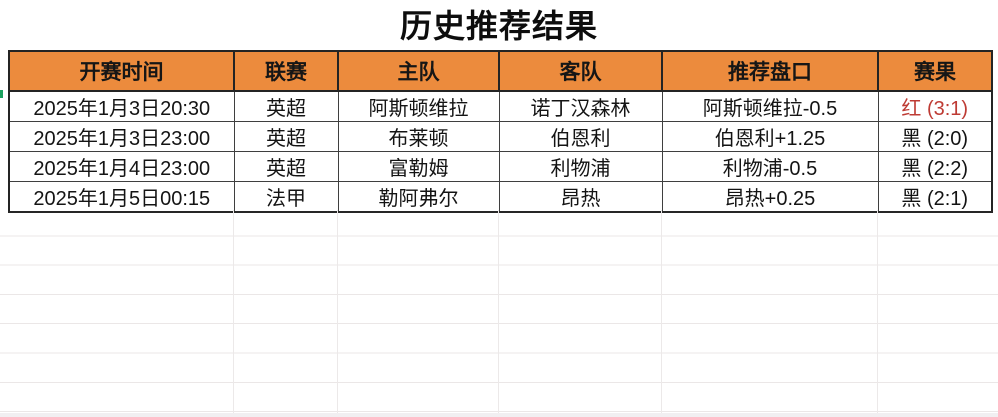 This screenshot has height=417, width=998. What do you see at coordinates (580, 136) in the screenshot?
I see `cell-away: 伯恩利` at bounding box center [580, 136].